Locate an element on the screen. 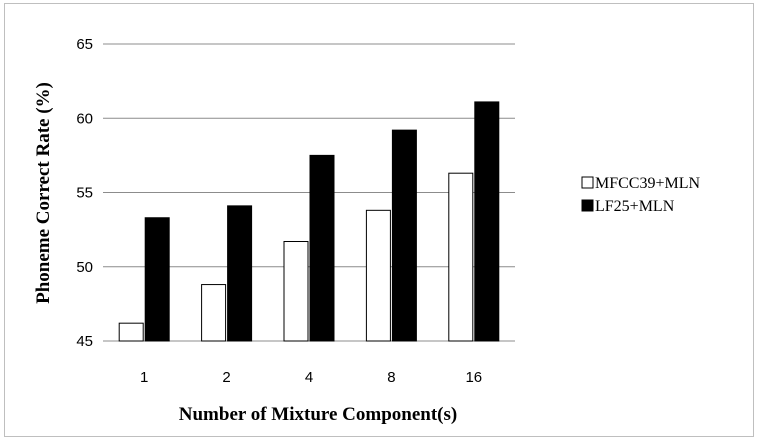 The height and width of the screenshot is (442, 760). y-tick-labels: 45 50 55 60 65 is located at coordinates (84, 193).